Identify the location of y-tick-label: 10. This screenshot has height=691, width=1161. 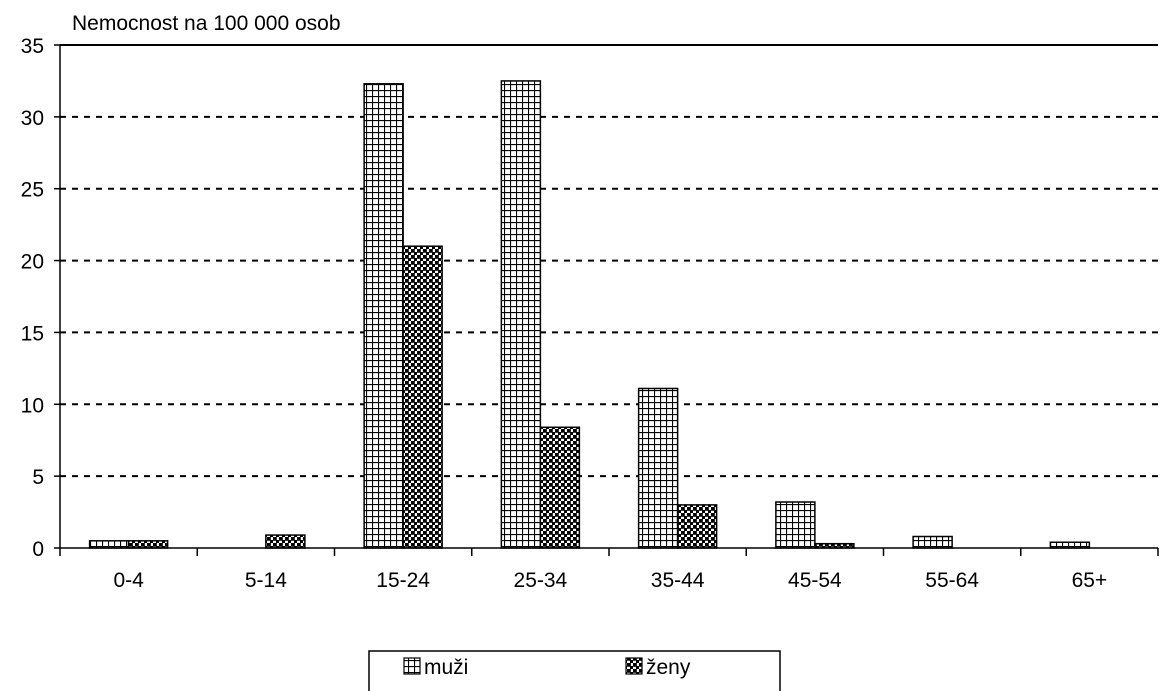
(32, 405).